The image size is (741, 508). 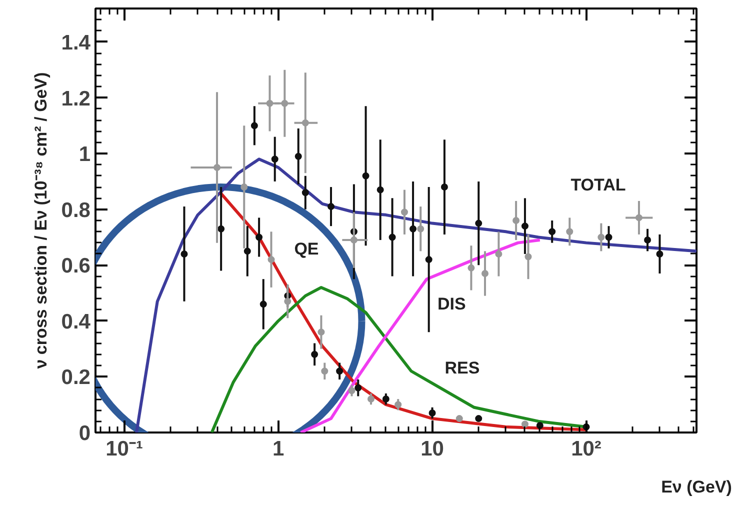 What do you see at coordinates (76, 98) in the screenshot?
I see `y-tick-label: 1.2` at bounding box center [76, 98].